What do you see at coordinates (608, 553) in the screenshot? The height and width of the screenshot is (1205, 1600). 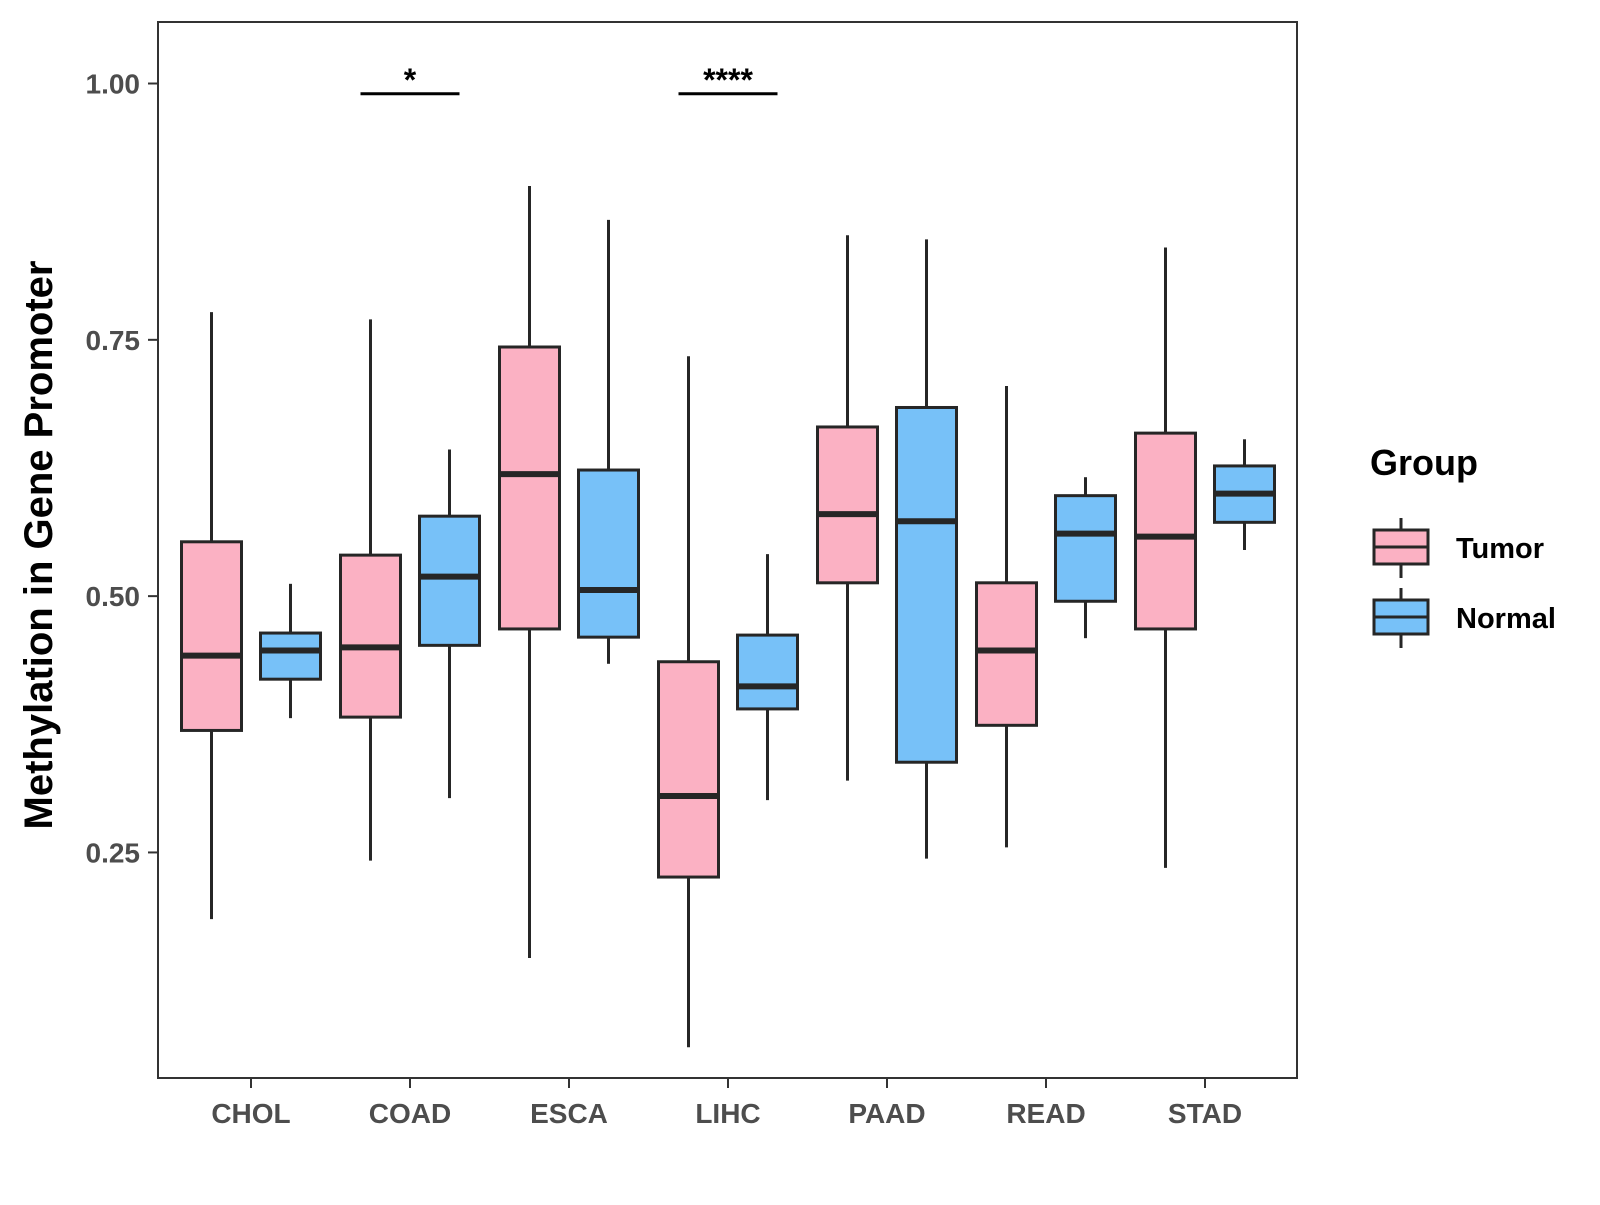 I see `box-normal-esca` at bounding box center [608, 553].